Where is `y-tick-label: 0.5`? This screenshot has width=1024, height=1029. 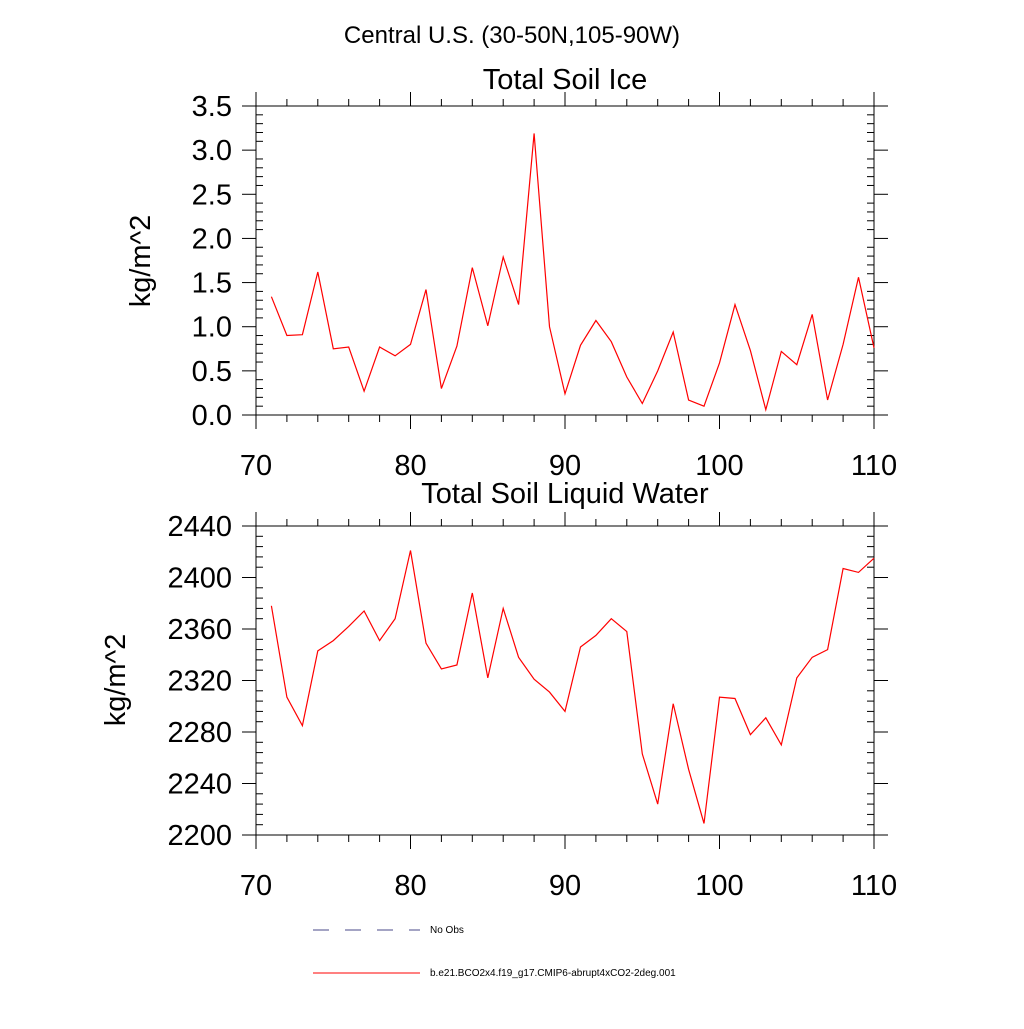 y-tick-label: 0.5 is located at coordinates (212, 372).